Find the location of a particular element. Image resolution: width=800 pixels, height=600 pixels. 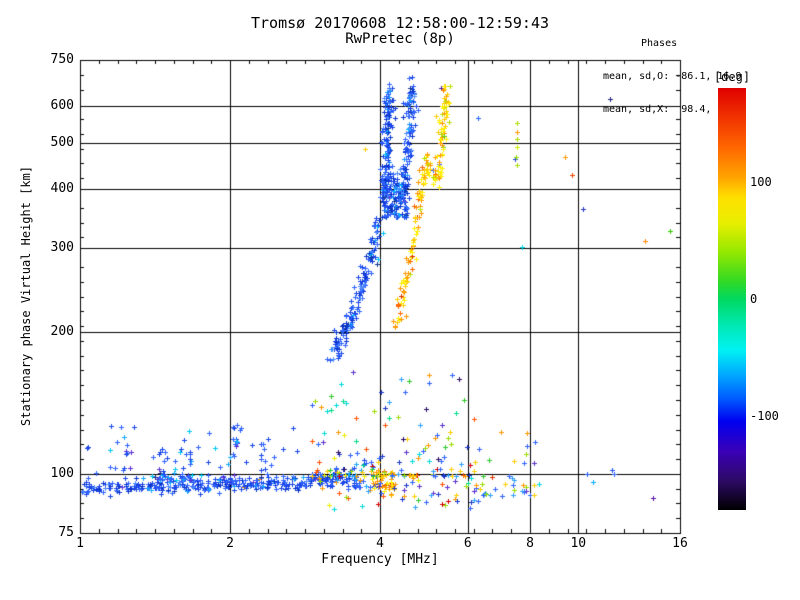

phase-stats-o-mode: mean, sd,O: -86.1, 16.9 is located at coordinates (672, 76).